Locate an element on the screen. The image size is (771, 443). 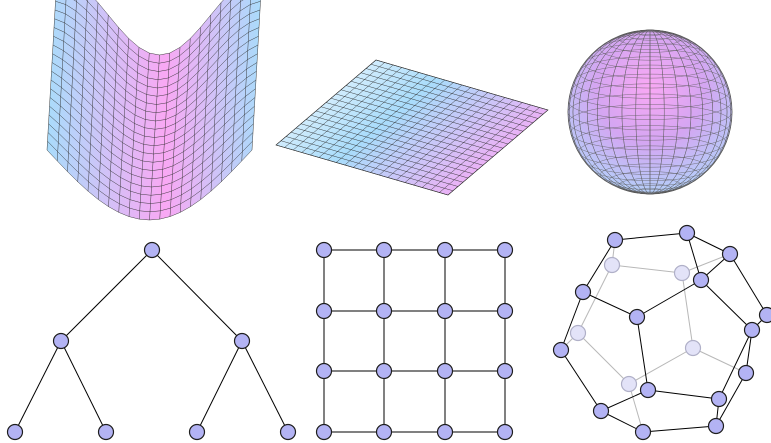
grid-graph is located at coordinates (414, 341).